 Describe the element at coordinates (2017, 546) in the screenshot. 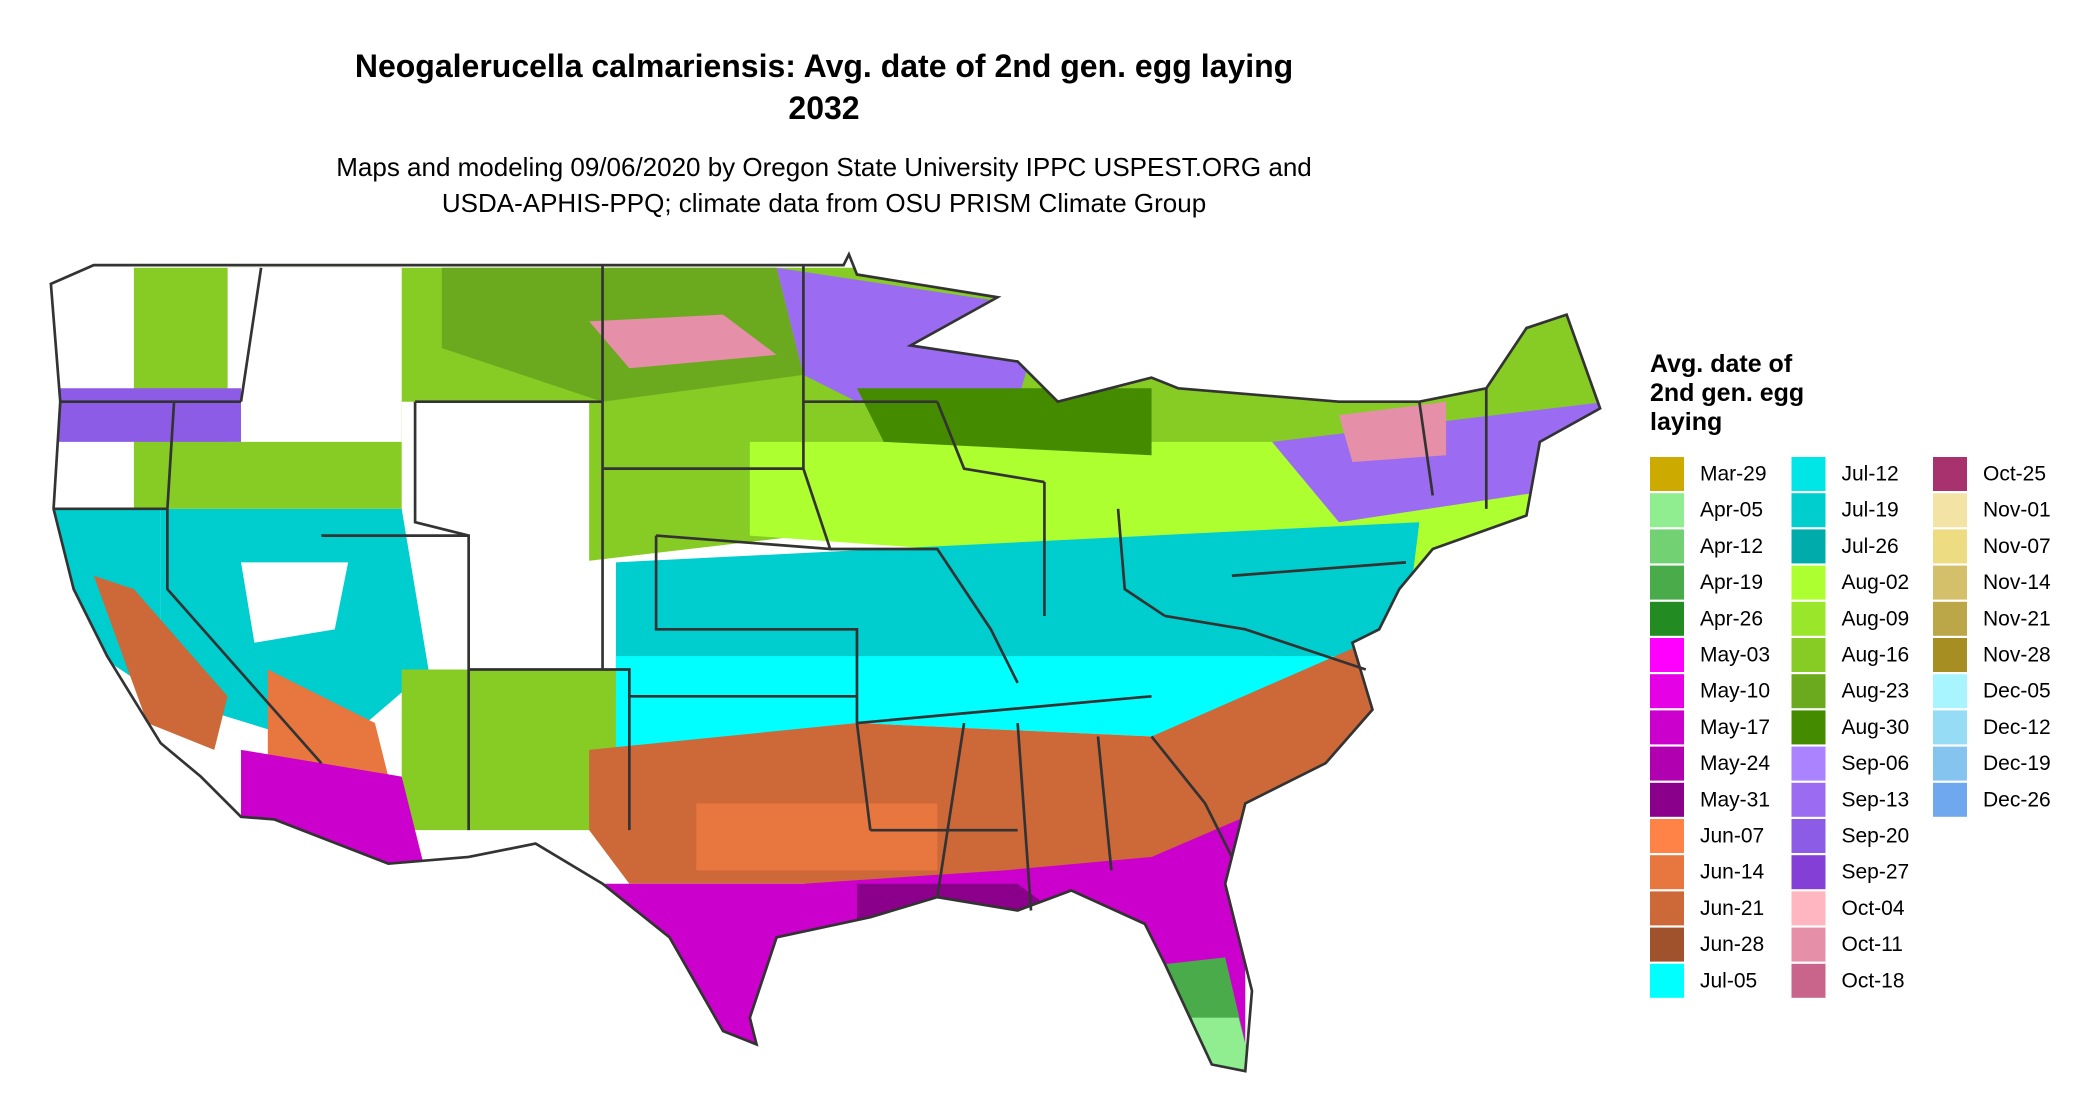

I see `legend-label: Nov-07` at that location.